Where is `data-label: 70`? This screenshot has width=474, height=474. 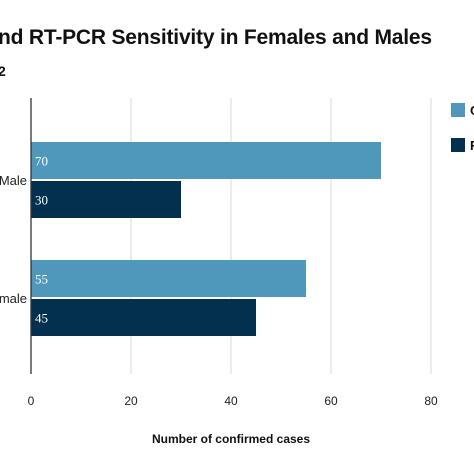 data-label: 70 is located at coordinates (41, 161).